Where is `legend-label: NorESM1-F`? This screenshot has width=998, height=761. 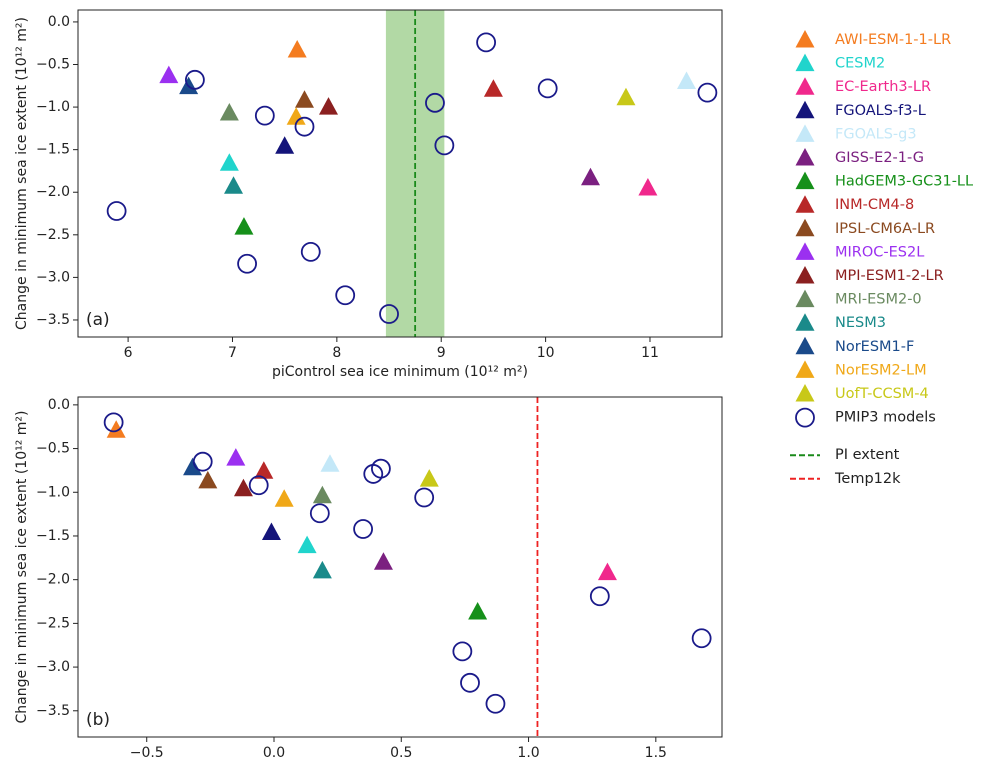 legend-label: NorESM1-F is located at coordinates (874, 347).